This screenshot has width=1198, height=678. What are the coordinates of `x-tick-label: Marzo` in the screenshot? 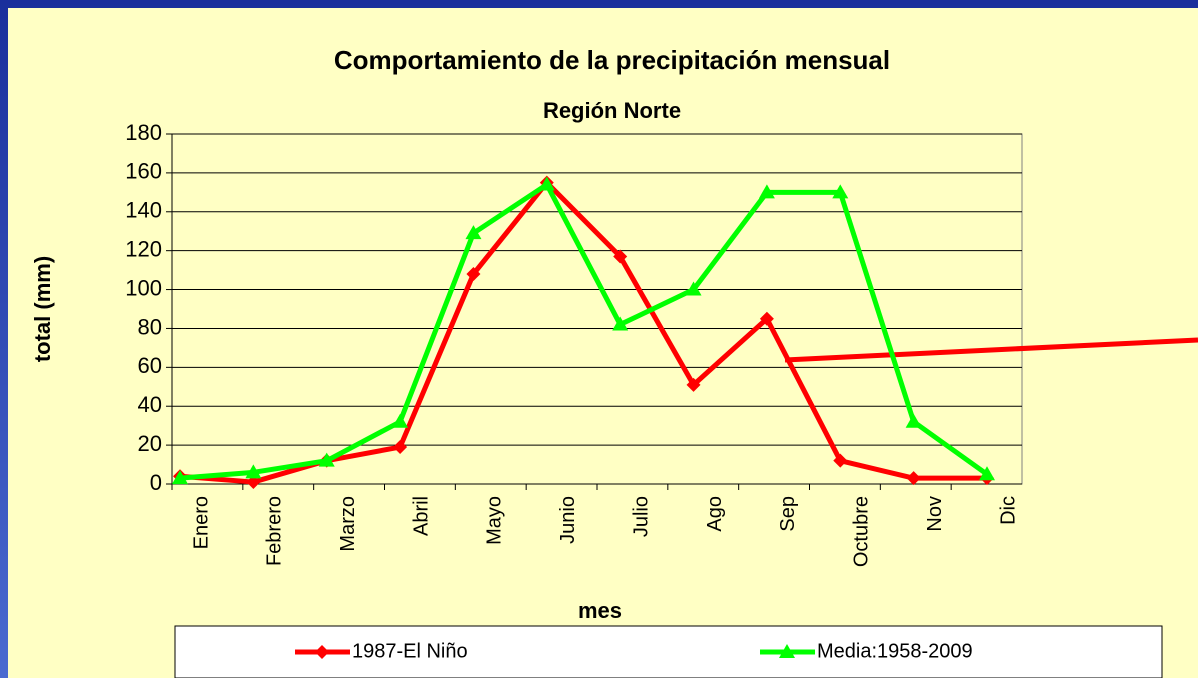 It's located at (348, 524).